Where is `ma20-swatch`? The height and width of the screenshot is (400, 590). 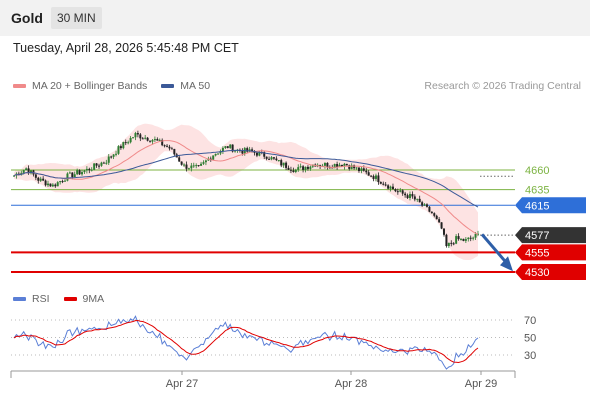
ma20-swatch is located at coordinates (19, 86).